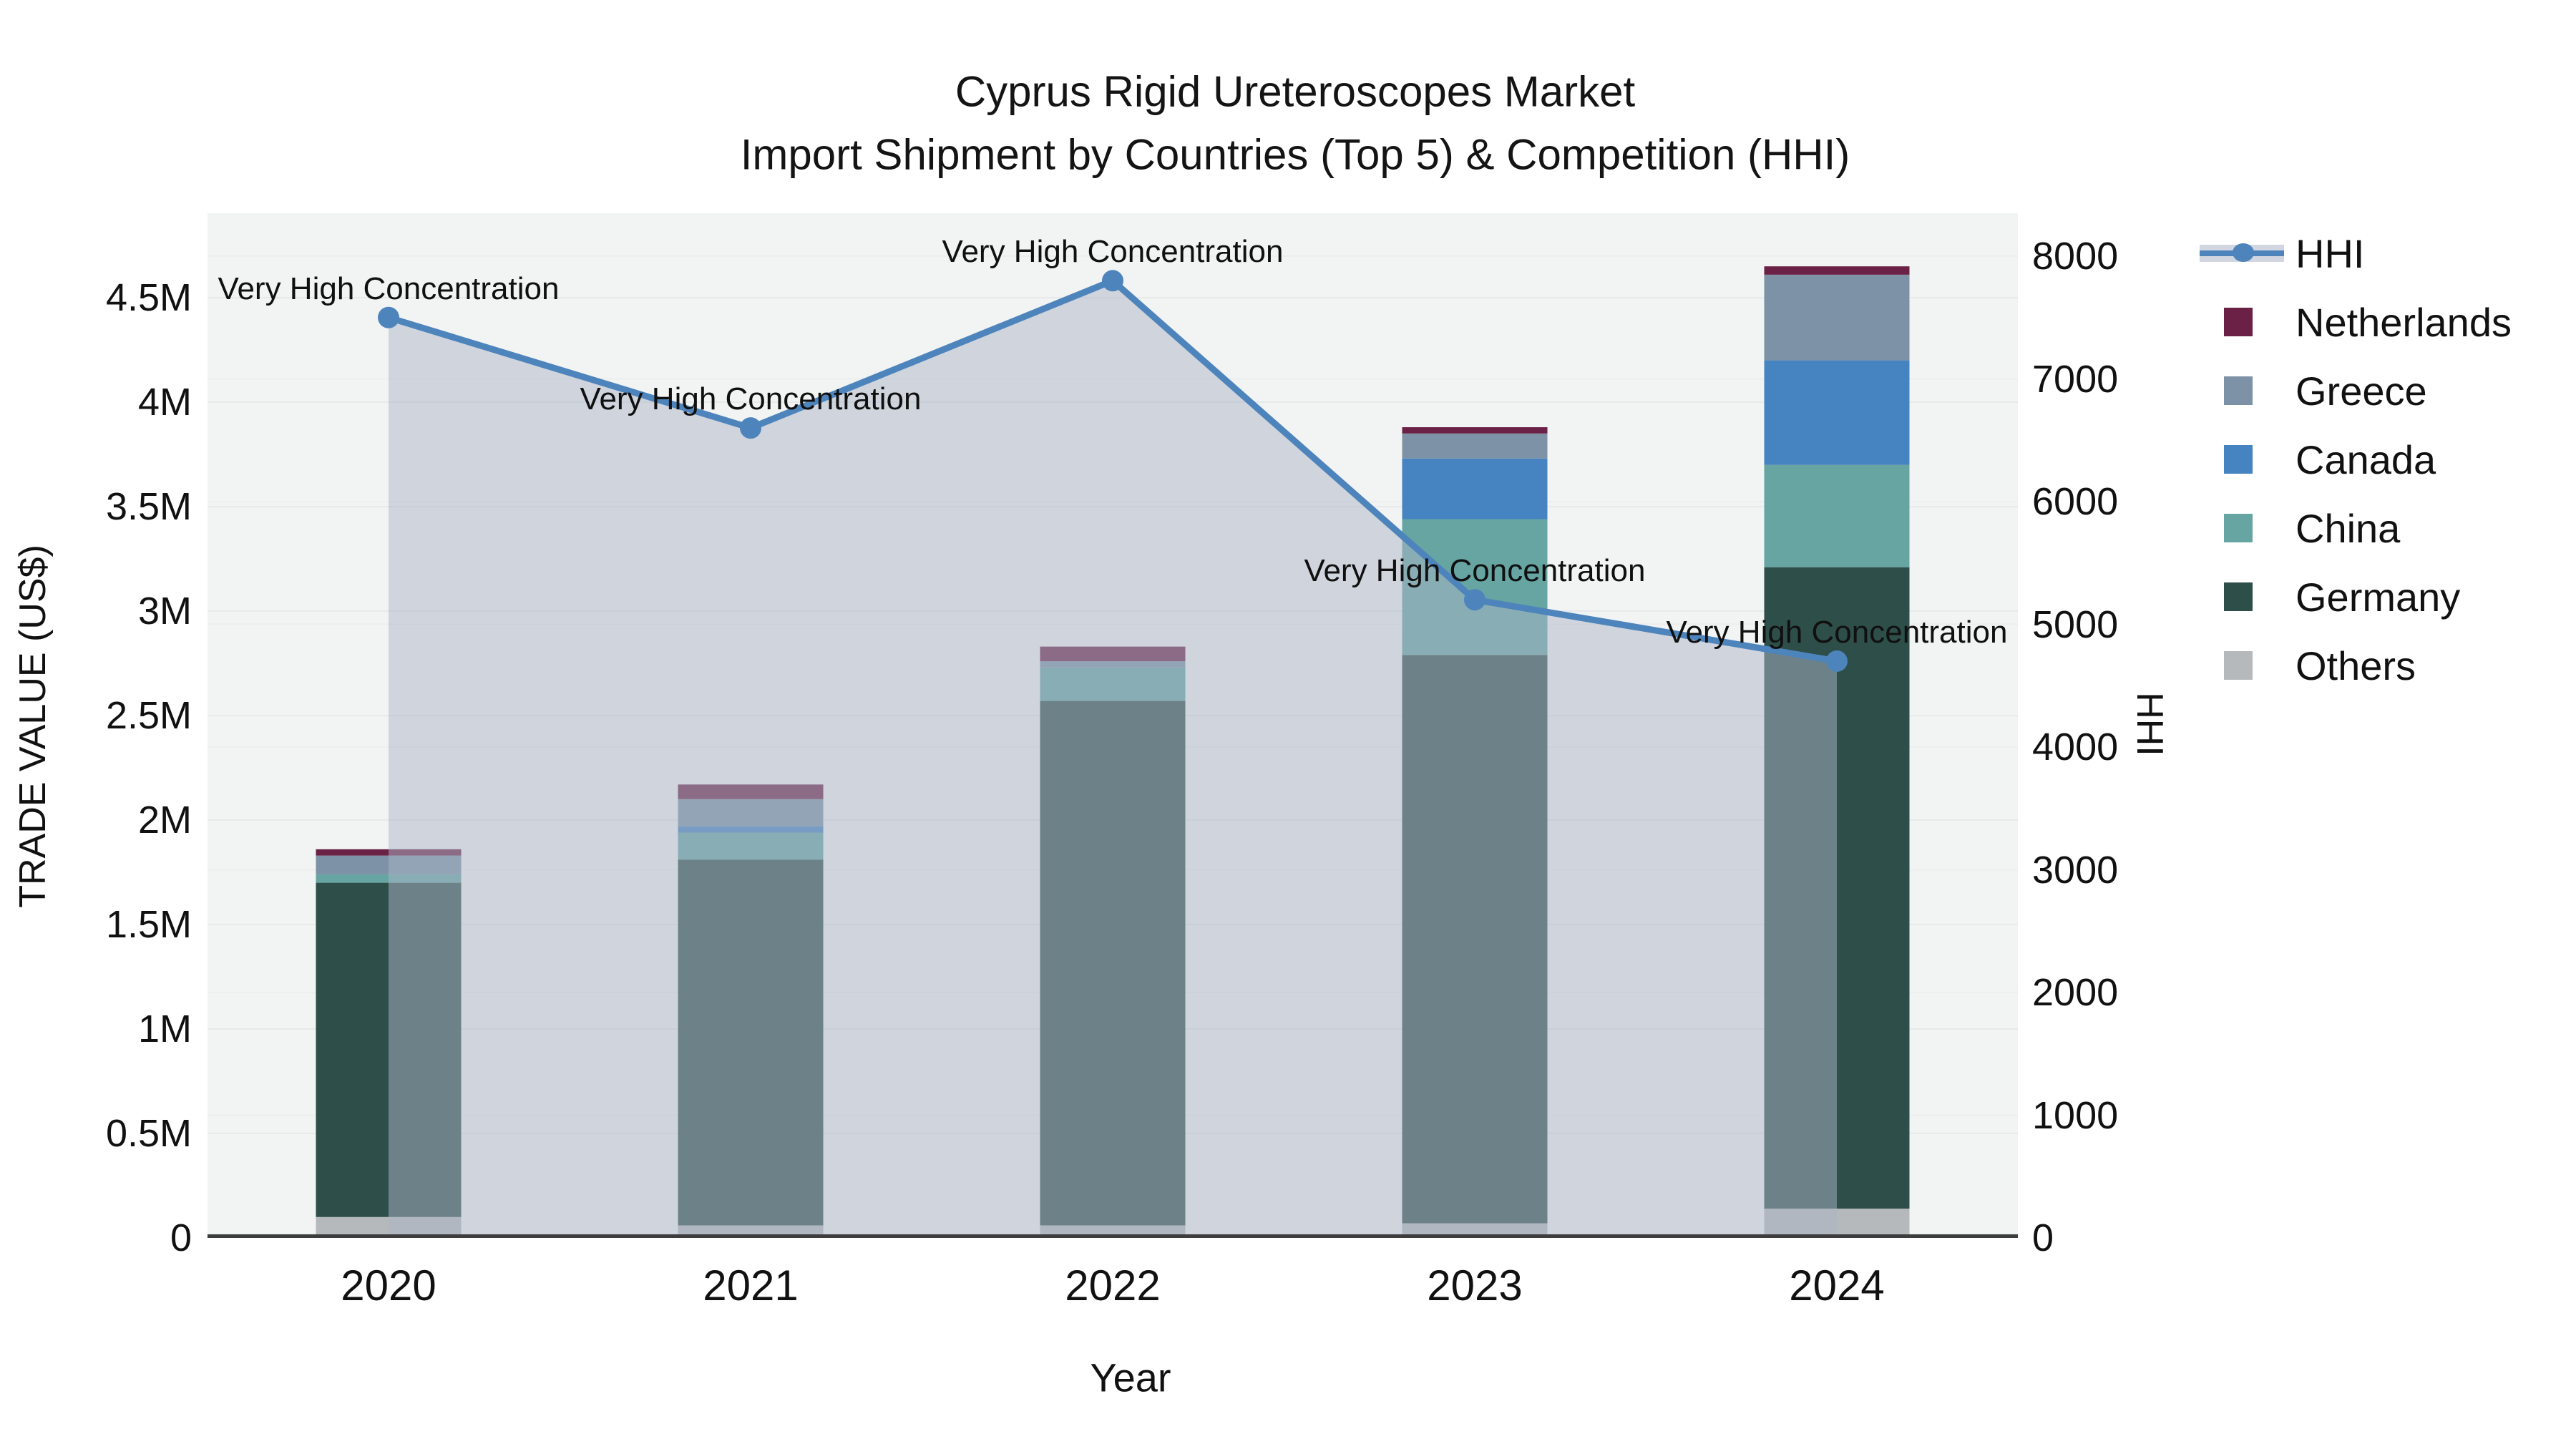 The height and width of the screenshot is (1449, 2576). What do you see at coordinates (164, 611) in the screenshot?
I see `y-tick-left: 3M` at bounding box center [164, 611].